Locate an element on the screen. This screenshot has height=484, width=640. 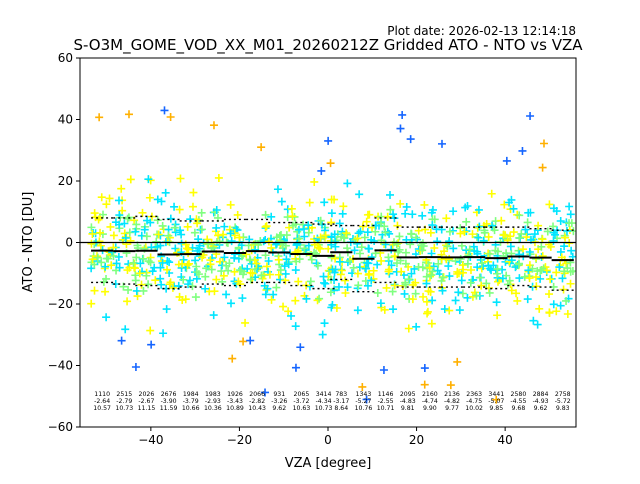
bin-std-label: 9.62 is located at coordinates (279, 408).